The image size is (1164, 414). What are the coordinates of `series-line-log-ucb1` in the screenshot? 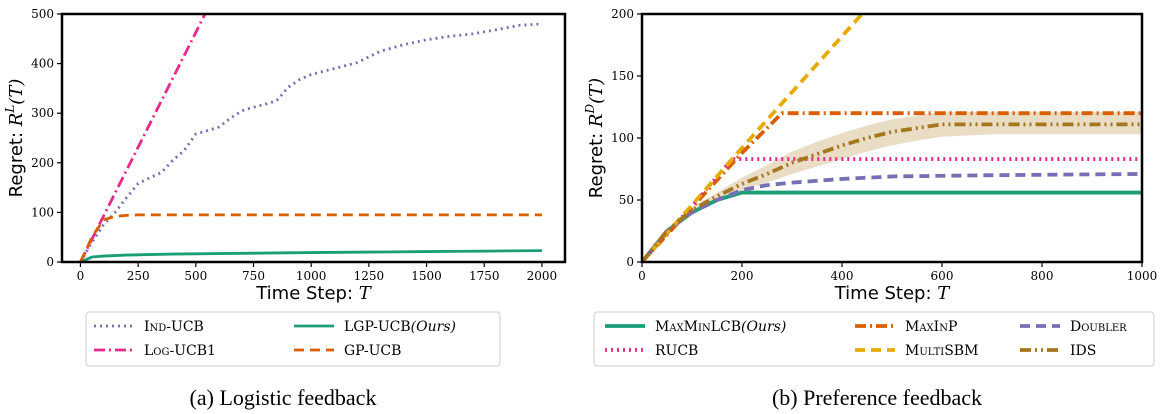 It's located at (143, 138).